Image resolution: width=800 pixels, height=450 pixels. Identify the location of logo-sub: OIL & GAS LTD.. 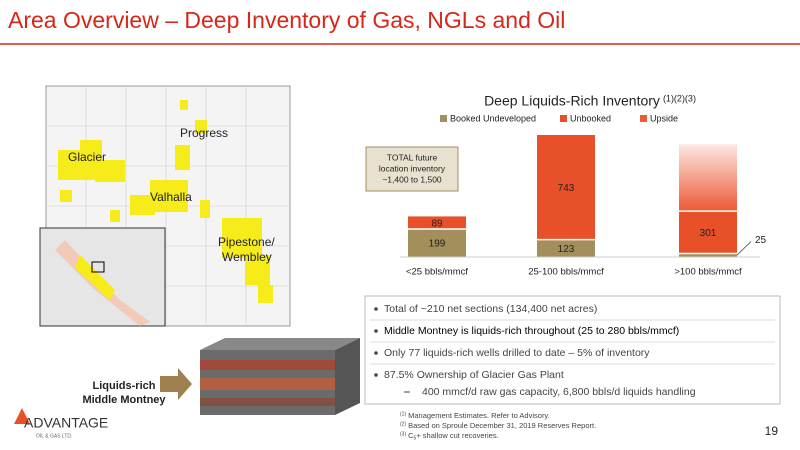
(54, 436).